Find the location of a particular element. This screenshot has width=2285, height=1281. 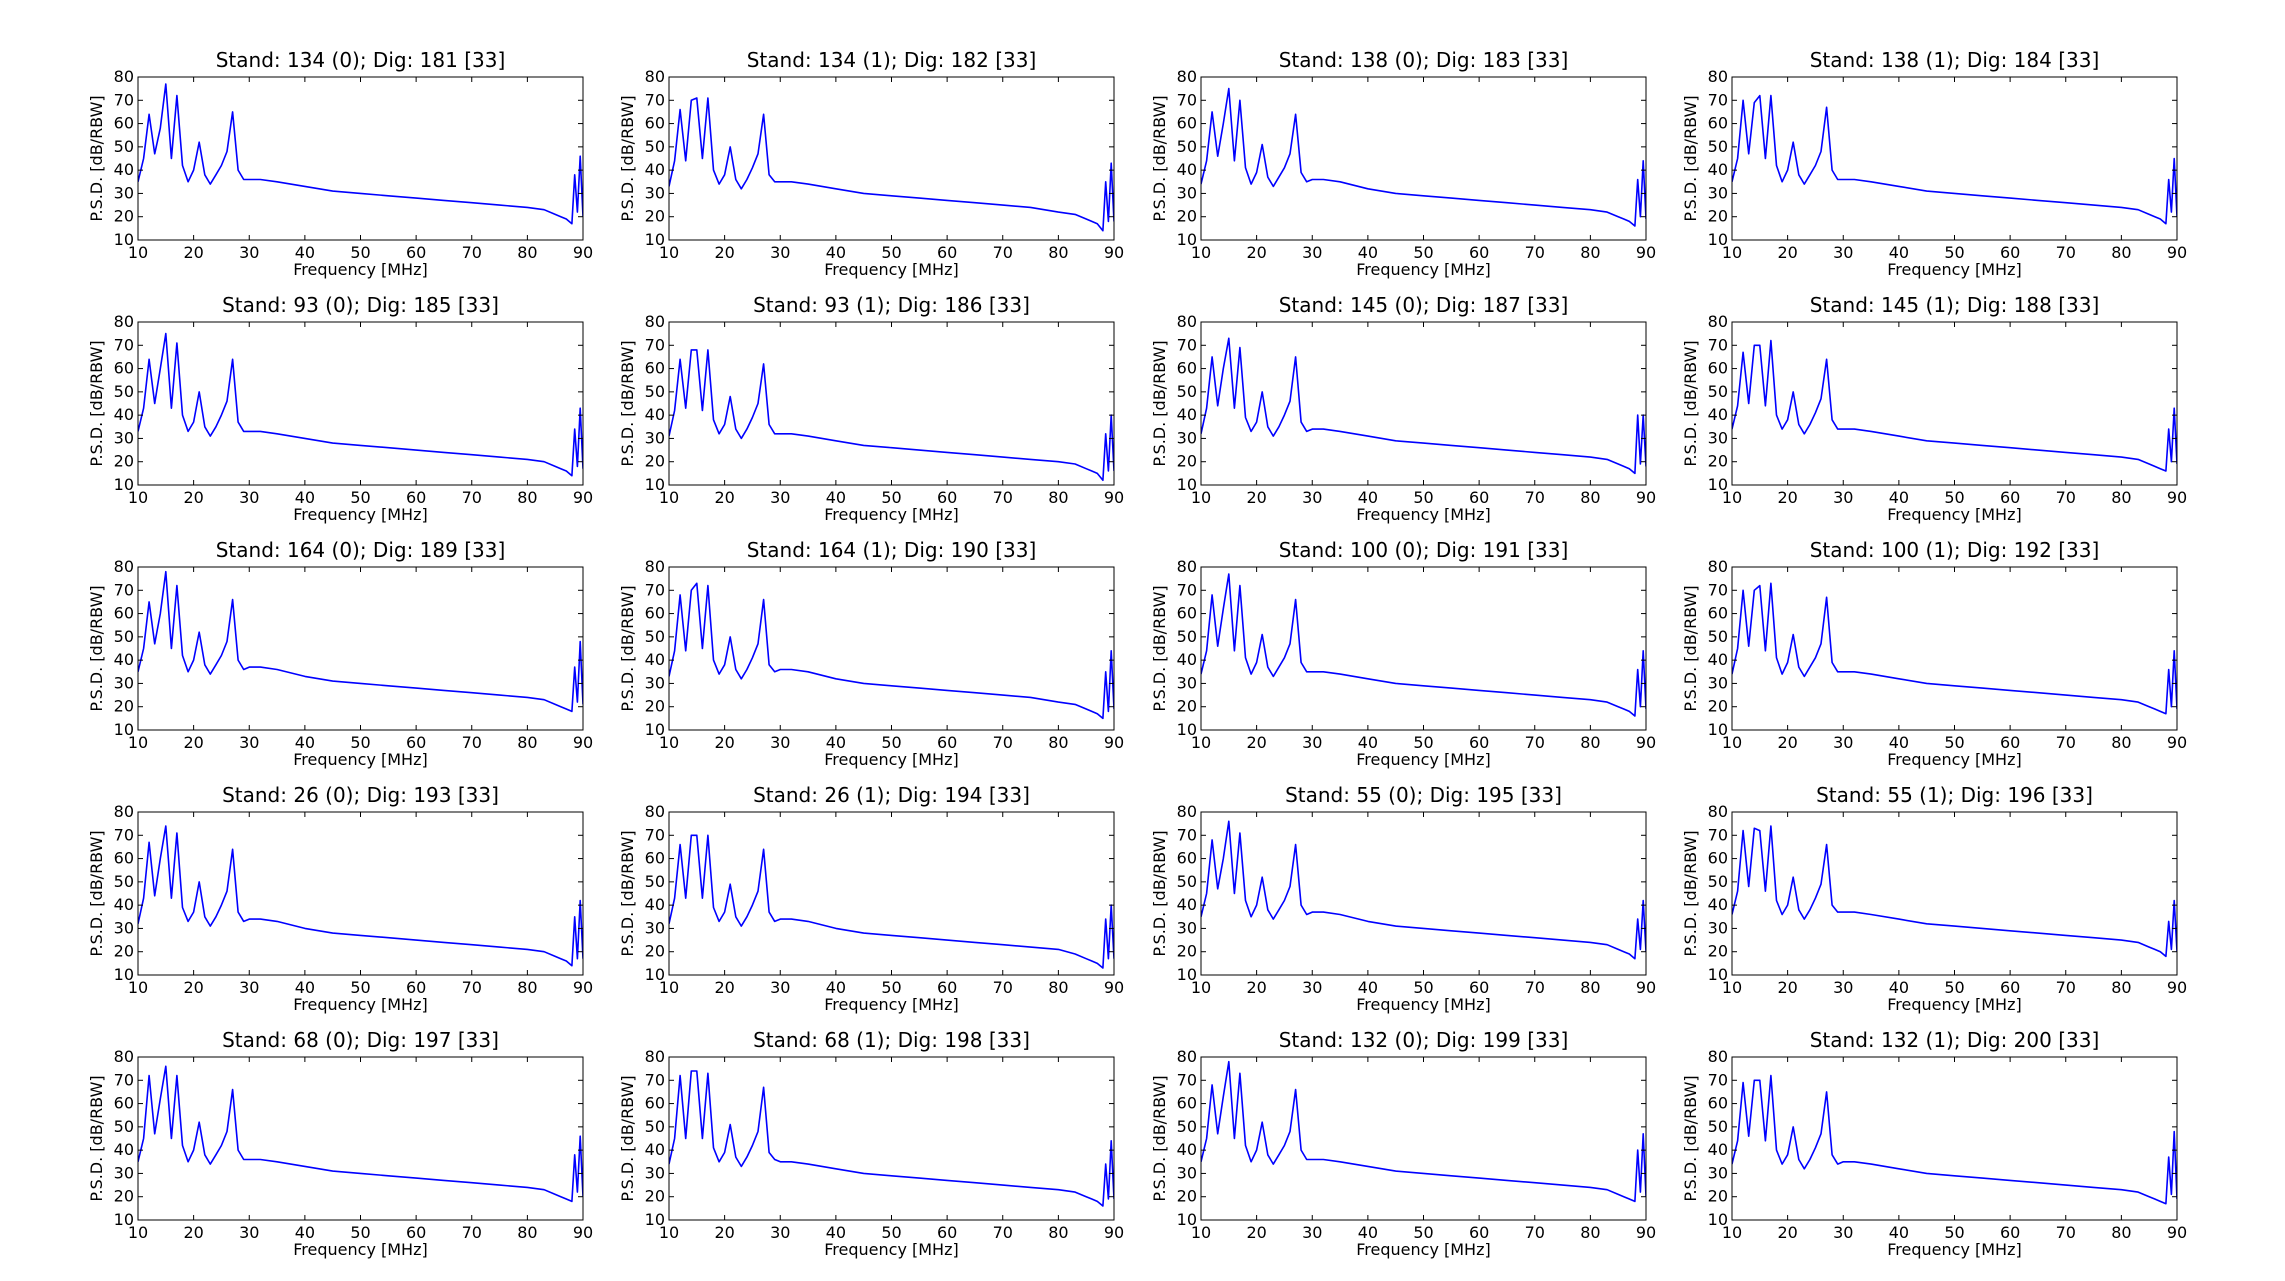

panel-title: Stand: 93 (0); Dig: 185 [33] is located at coordinates (360, 305).